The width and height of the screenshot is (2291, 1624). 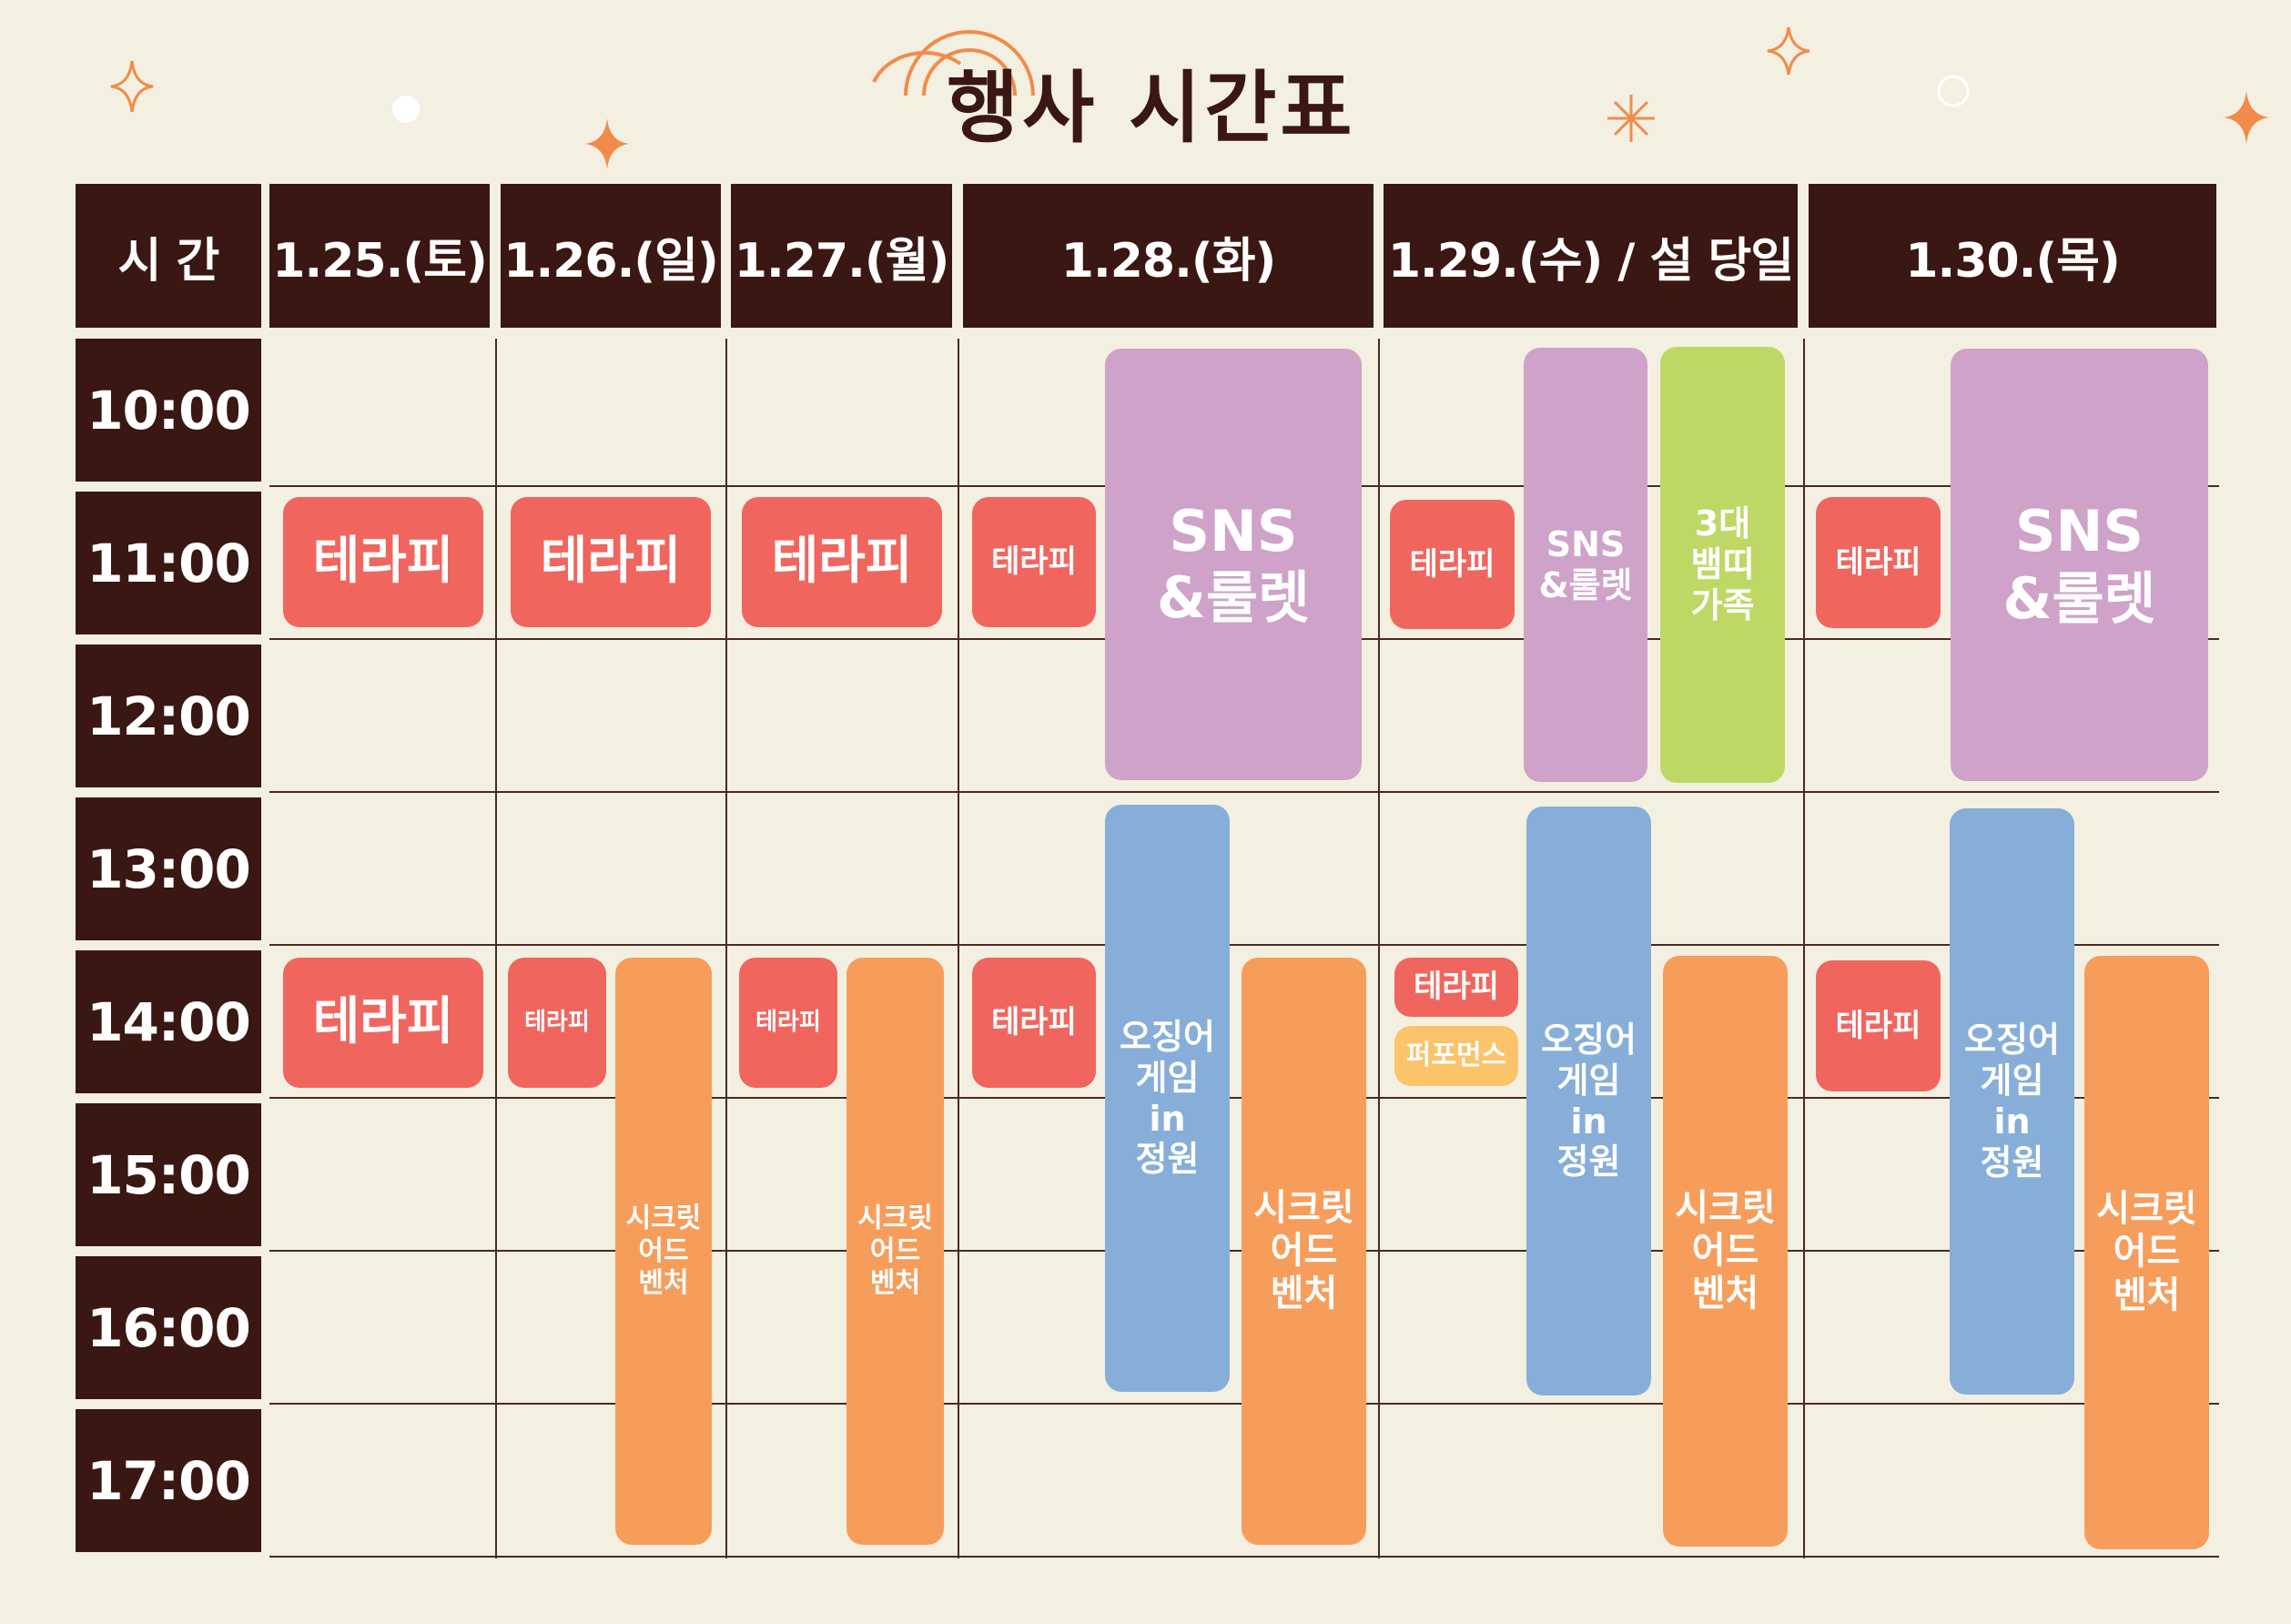 I want to click on time-label-12: 12:00, so click(x=168, y=716).